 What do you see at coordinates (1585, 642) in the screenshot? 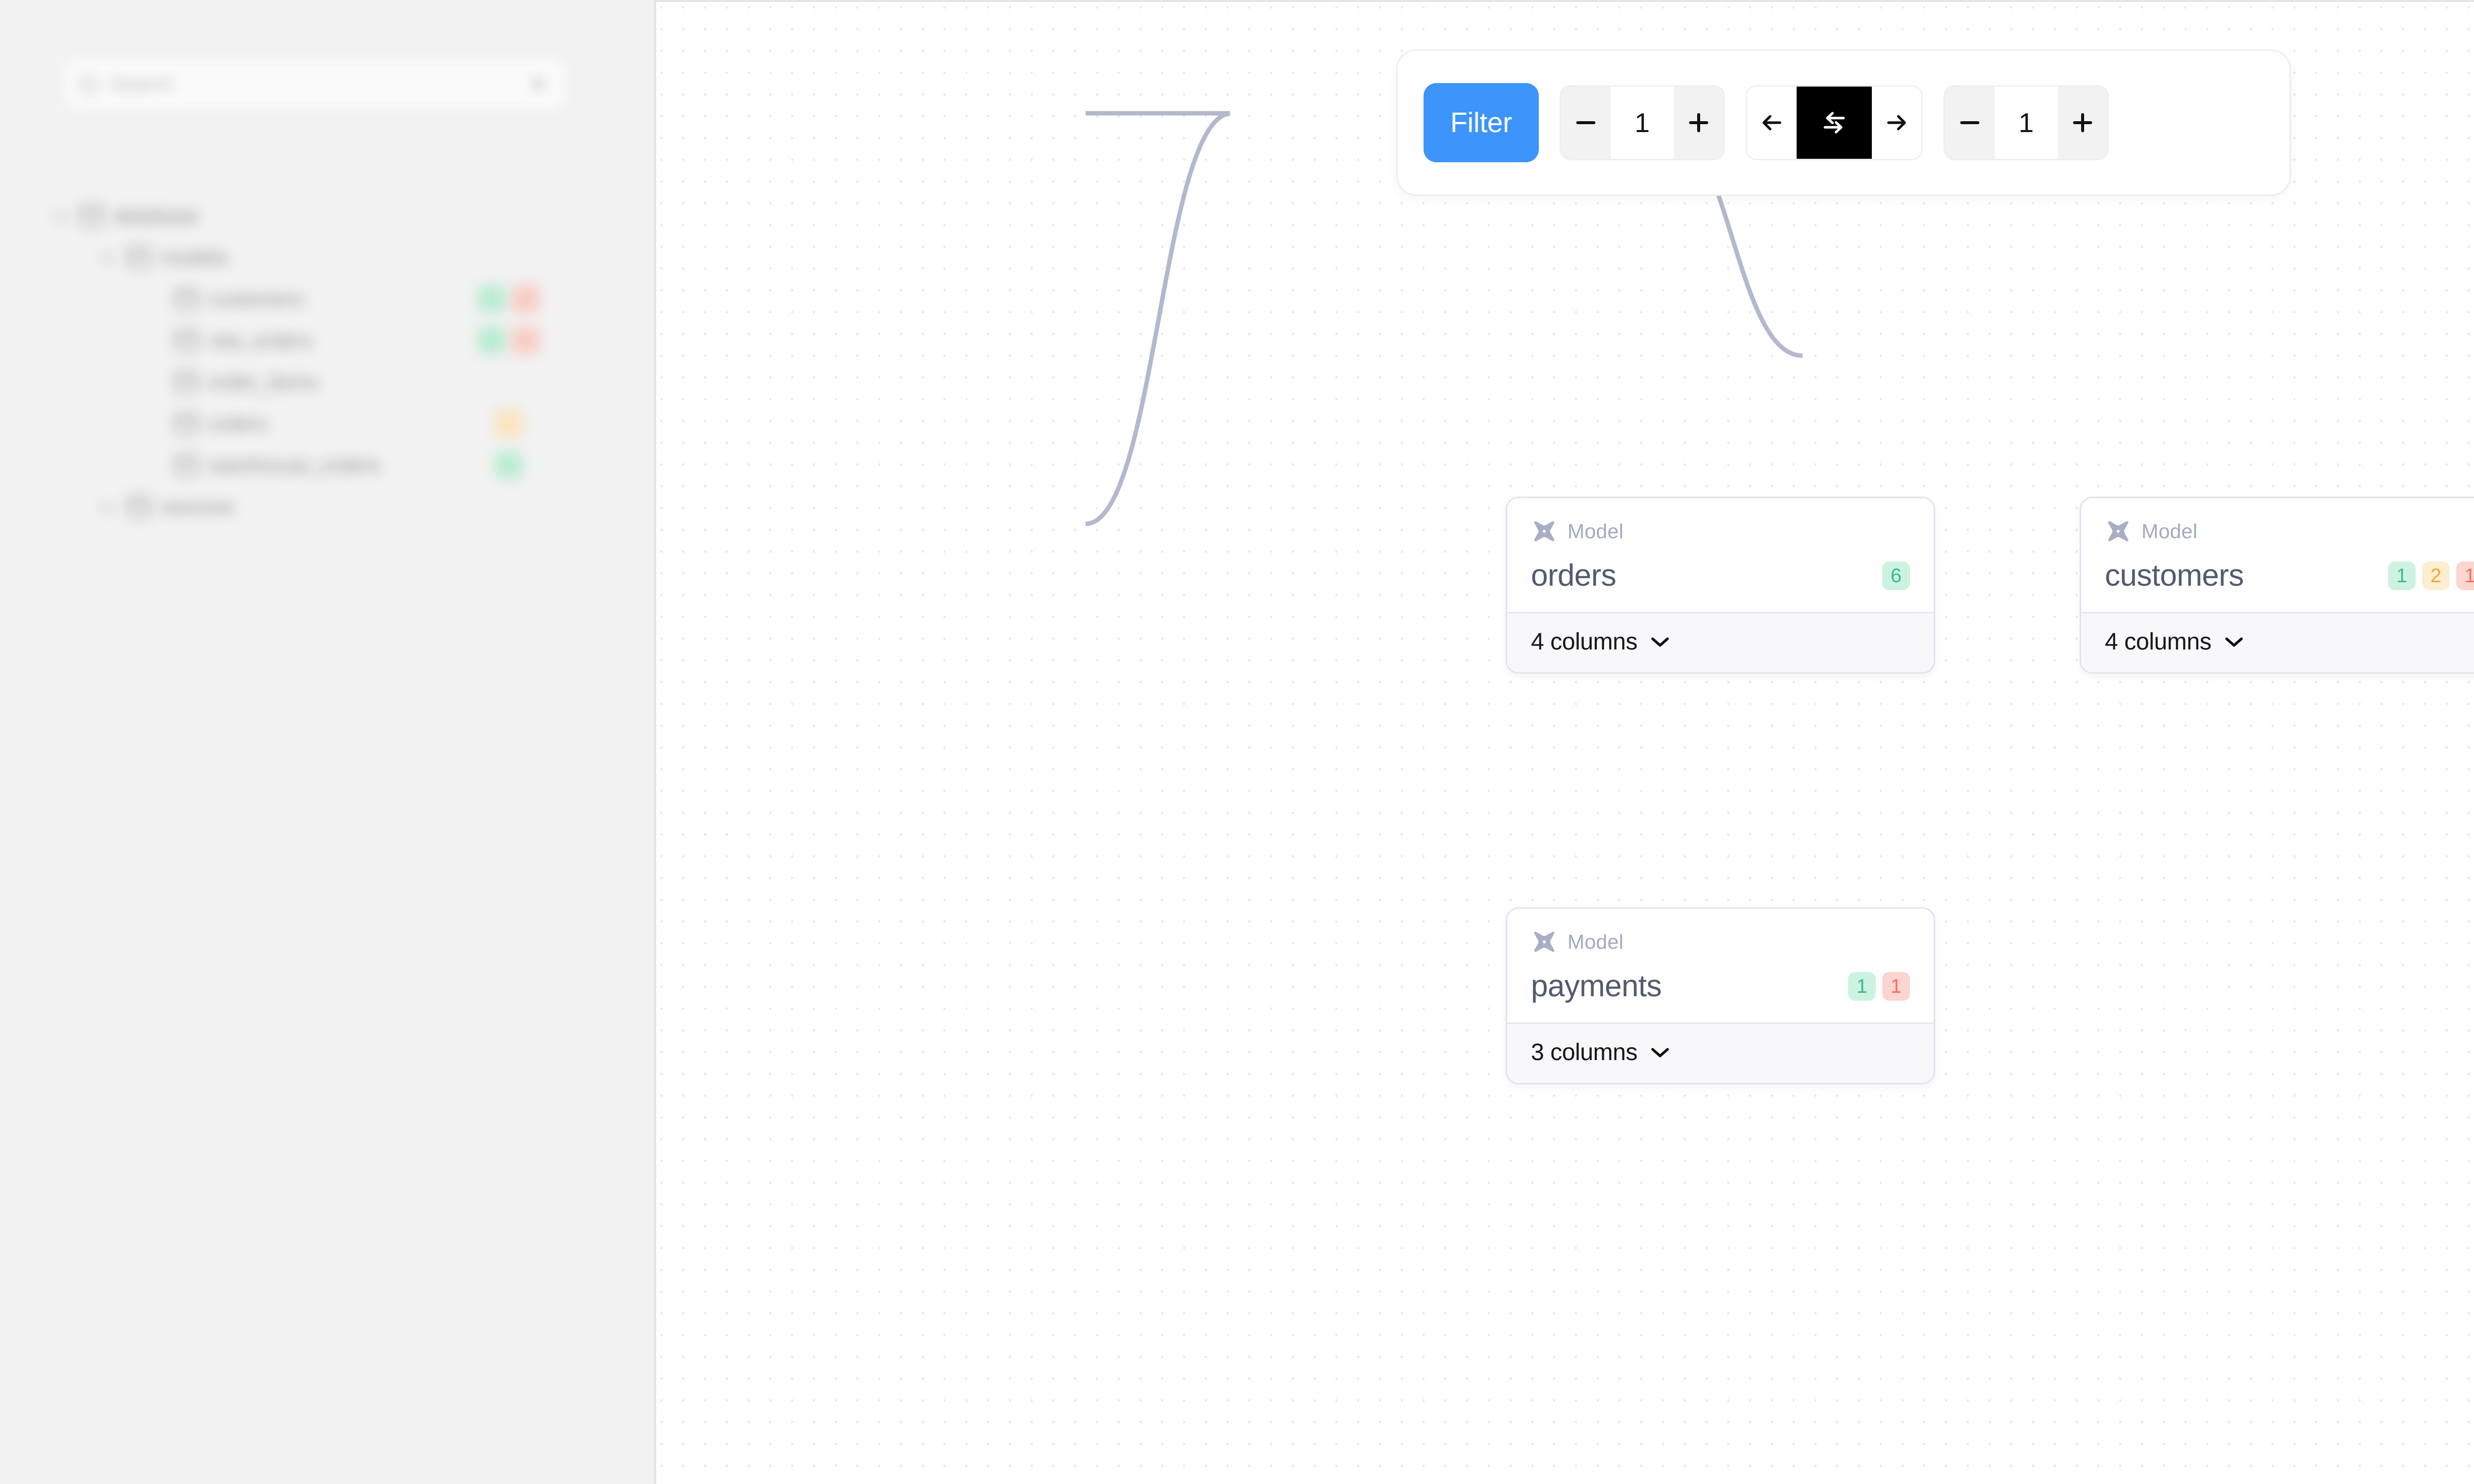
I see `node-columns-label: 4 columns` at bounding box center [1585, 642].